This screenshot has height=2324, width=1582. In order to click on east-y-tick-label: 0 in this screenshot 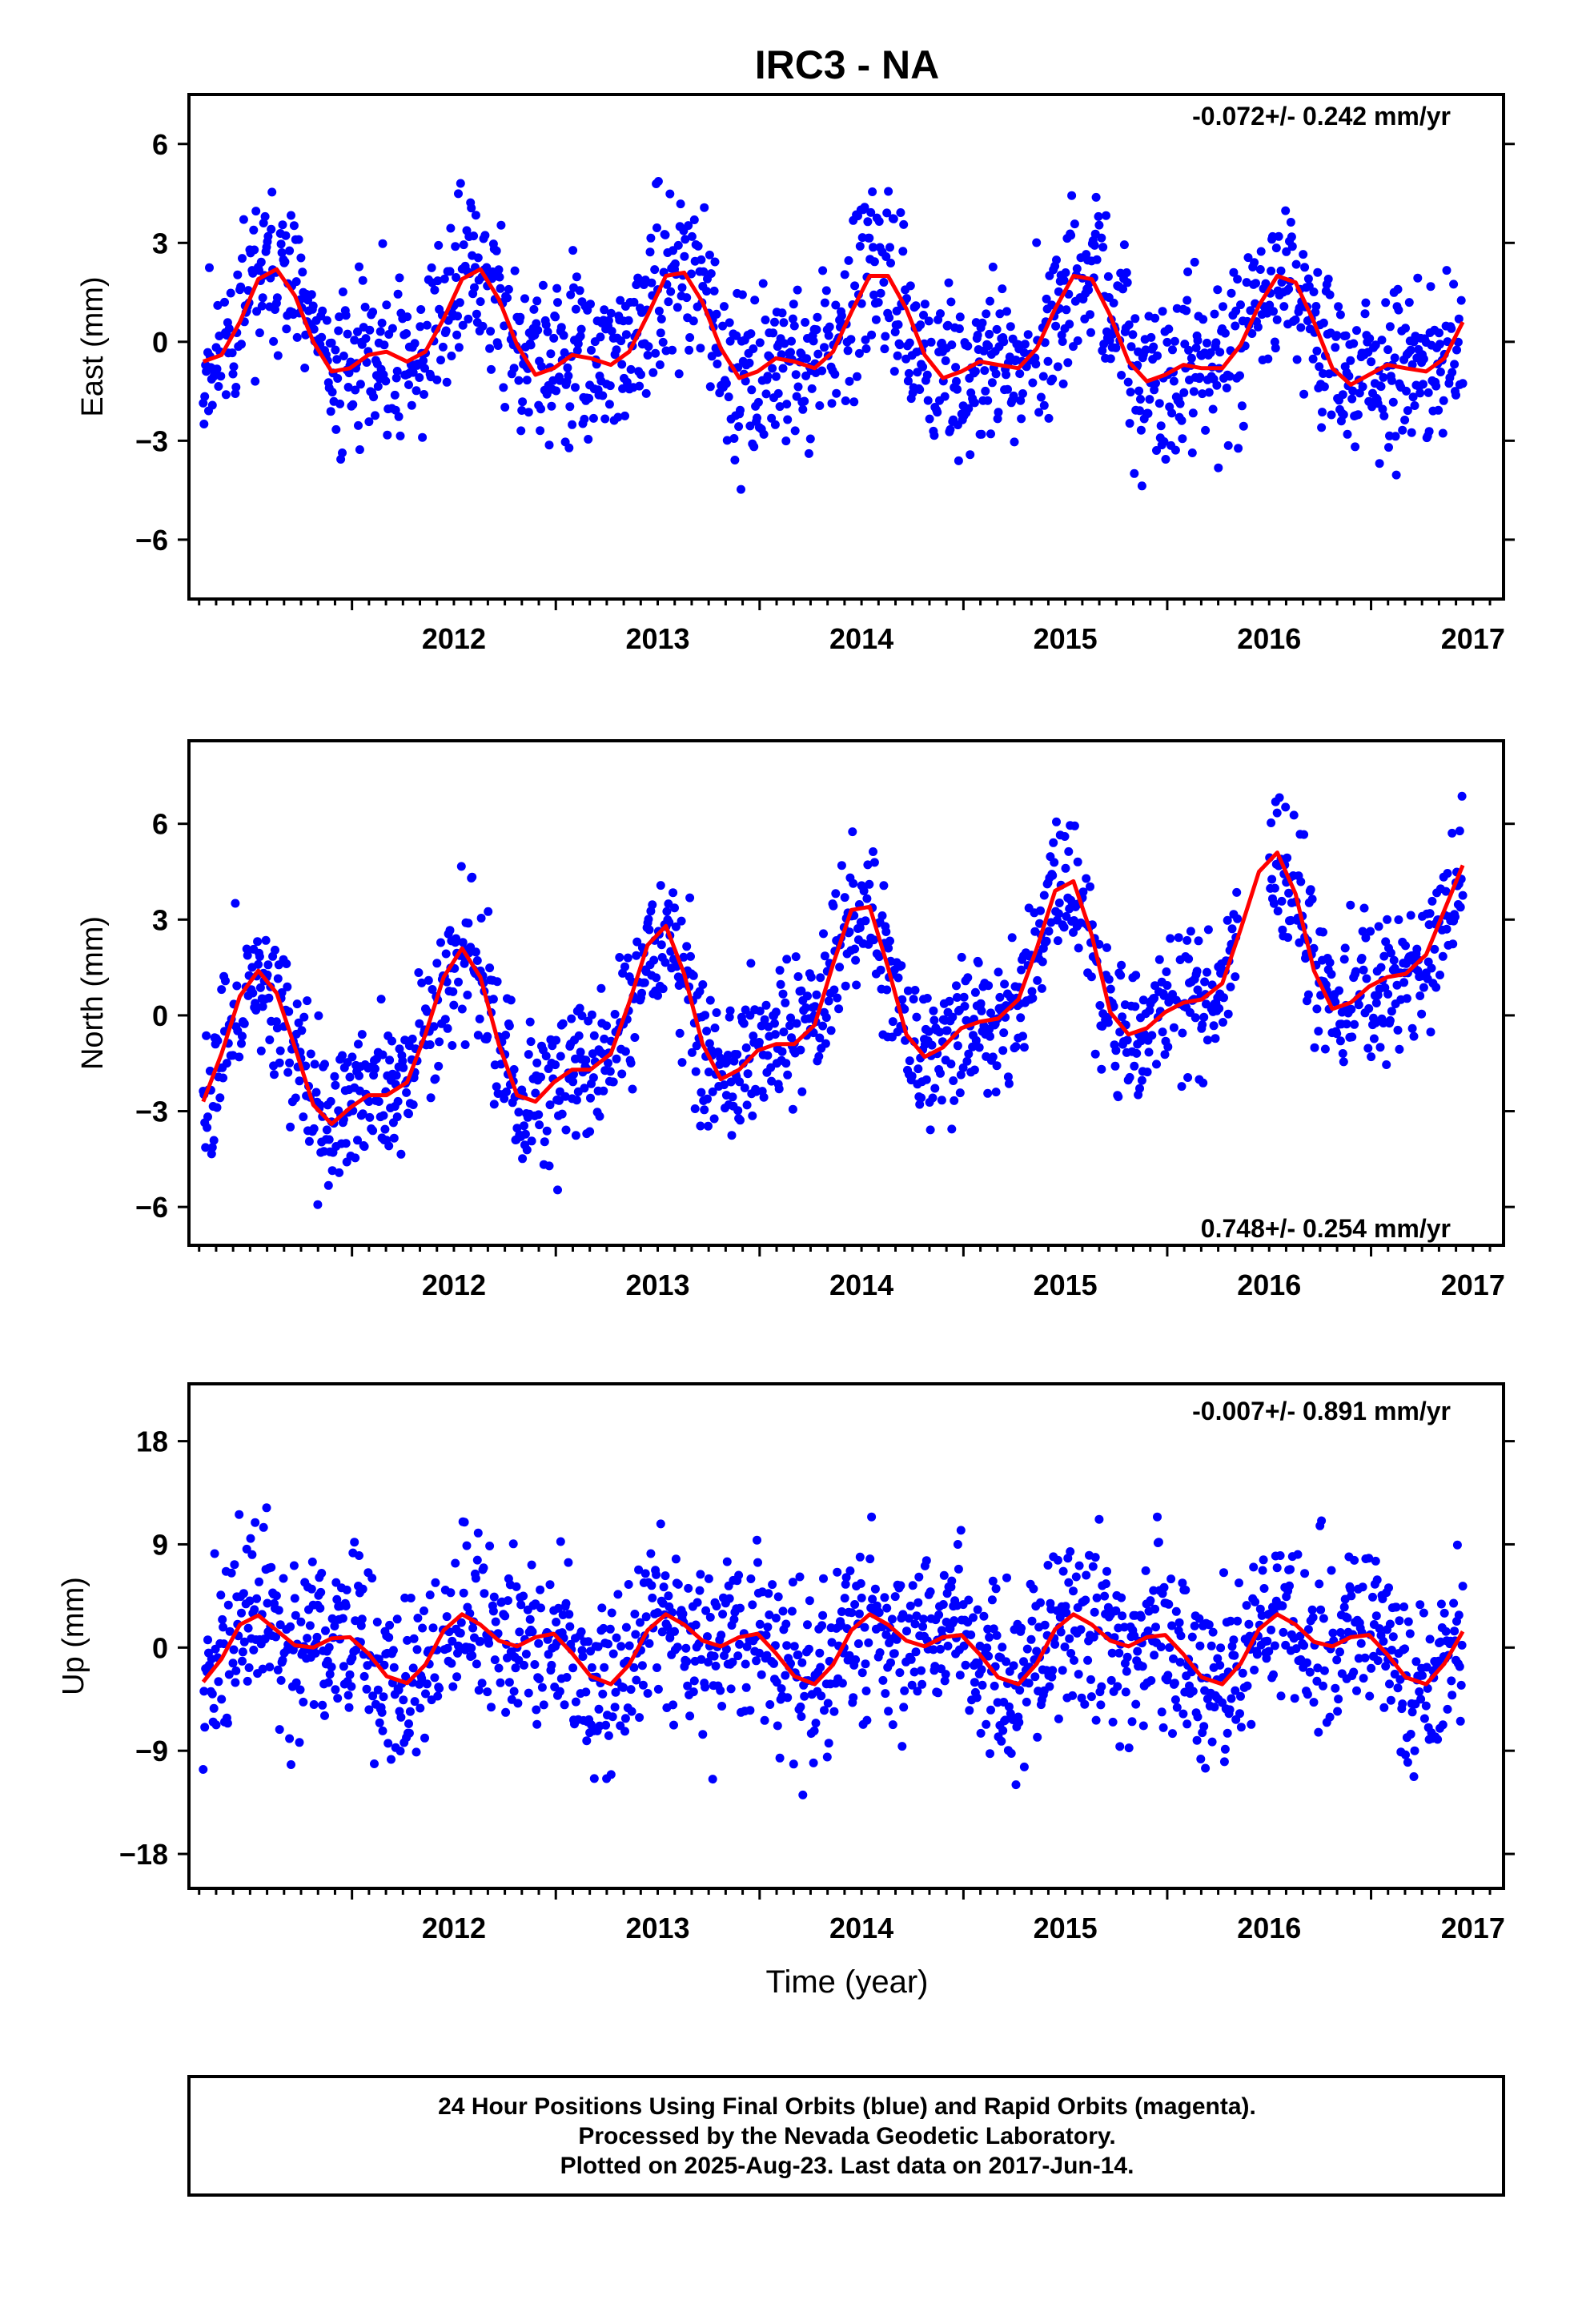, I will do `click(160, 342)`.